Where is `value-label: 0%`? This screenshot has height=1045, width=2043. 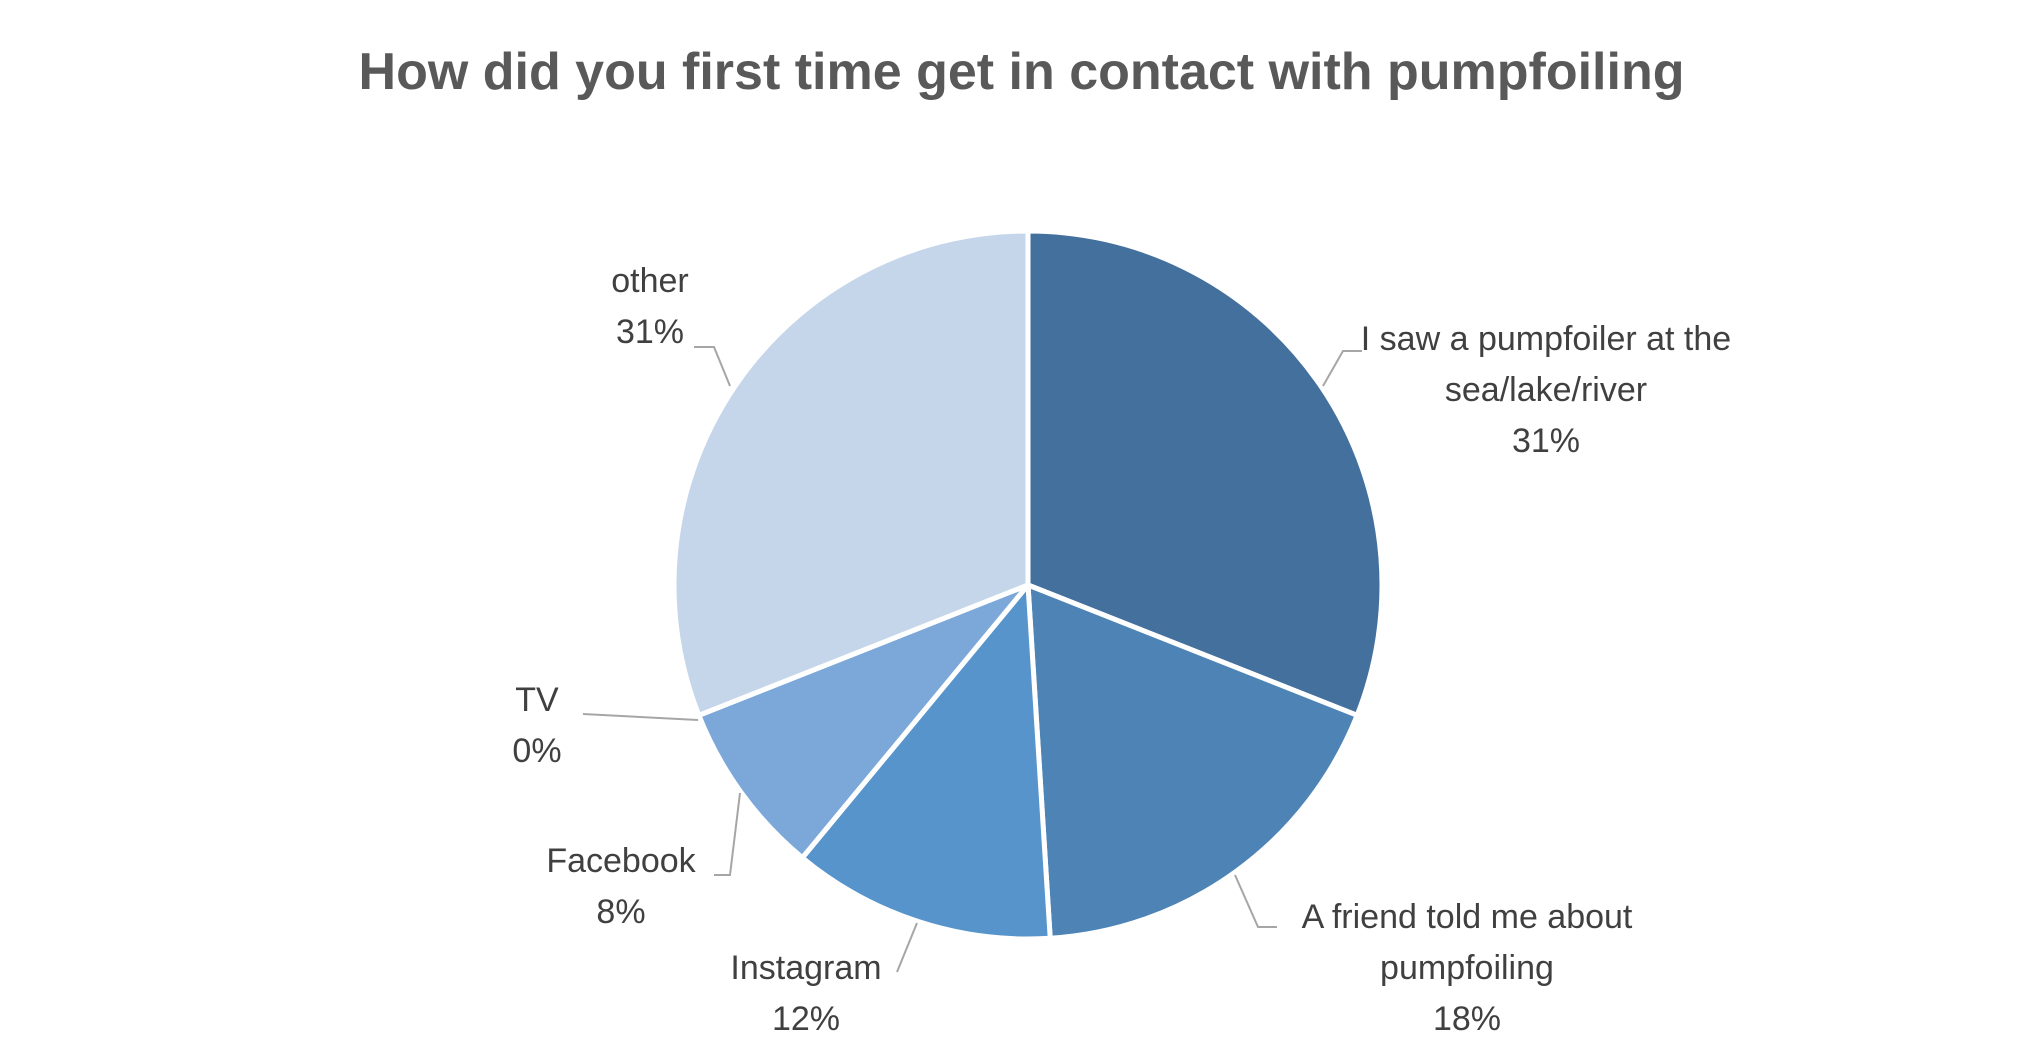
value-label: 0% is located at coordinates (537, 751).